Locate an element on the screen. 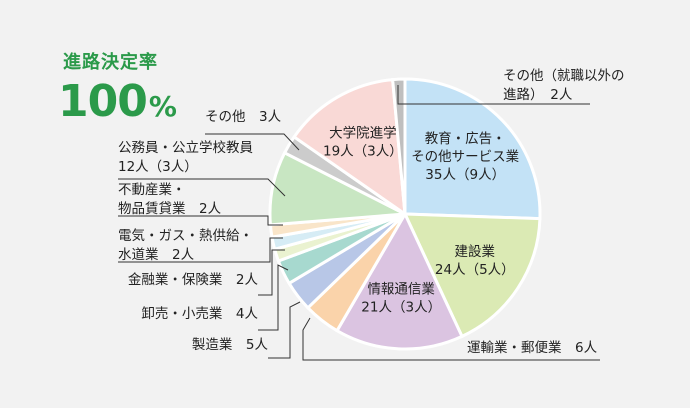 This screenshot has width=690, height=408. slice-label: 水道業 2人 is located at coordinates (156, 255).